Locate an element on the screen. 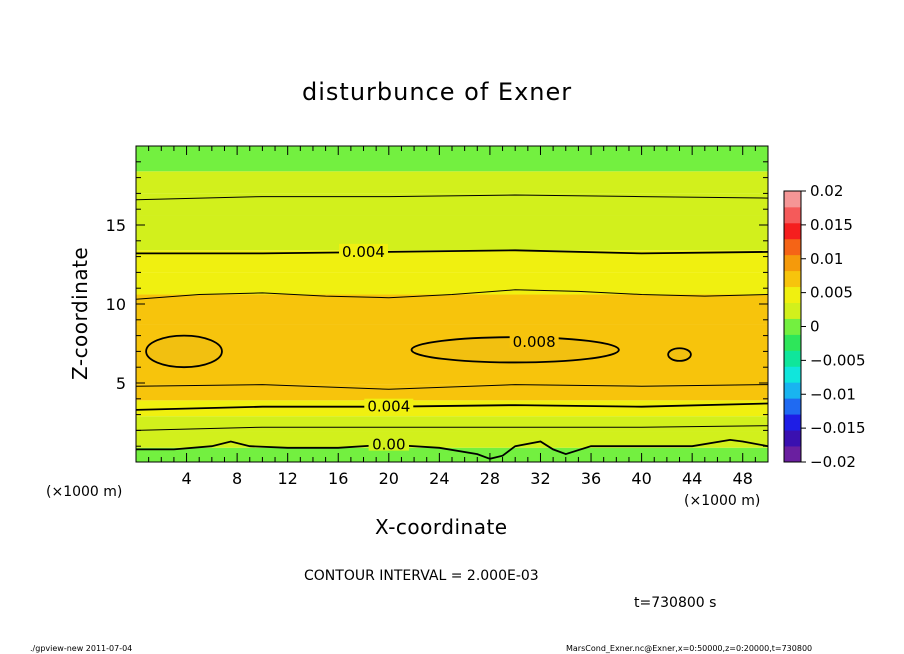 The width and height of the screenshot is (904, 654). x-tick-label: 24 is located at coordinates (439, 478).